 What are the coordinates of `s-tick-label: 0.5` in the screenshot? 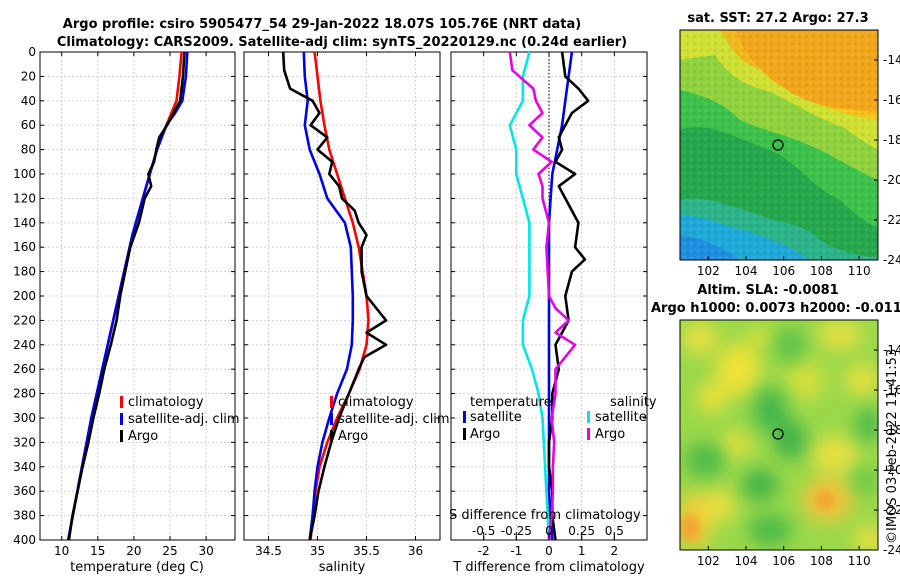 It's located at (614, 531).